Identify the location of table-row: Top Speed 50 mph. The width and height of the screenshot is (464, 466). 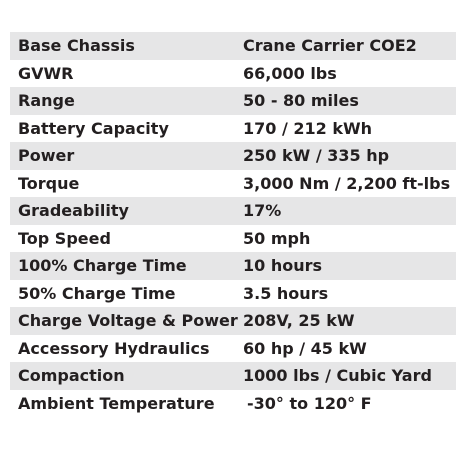
(233, 239).